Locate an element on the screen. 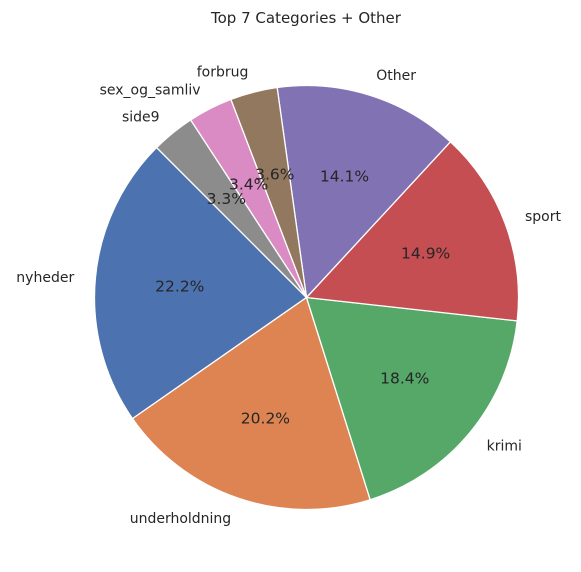  percent-label: 18.4% is located at coordinates (404, 379).